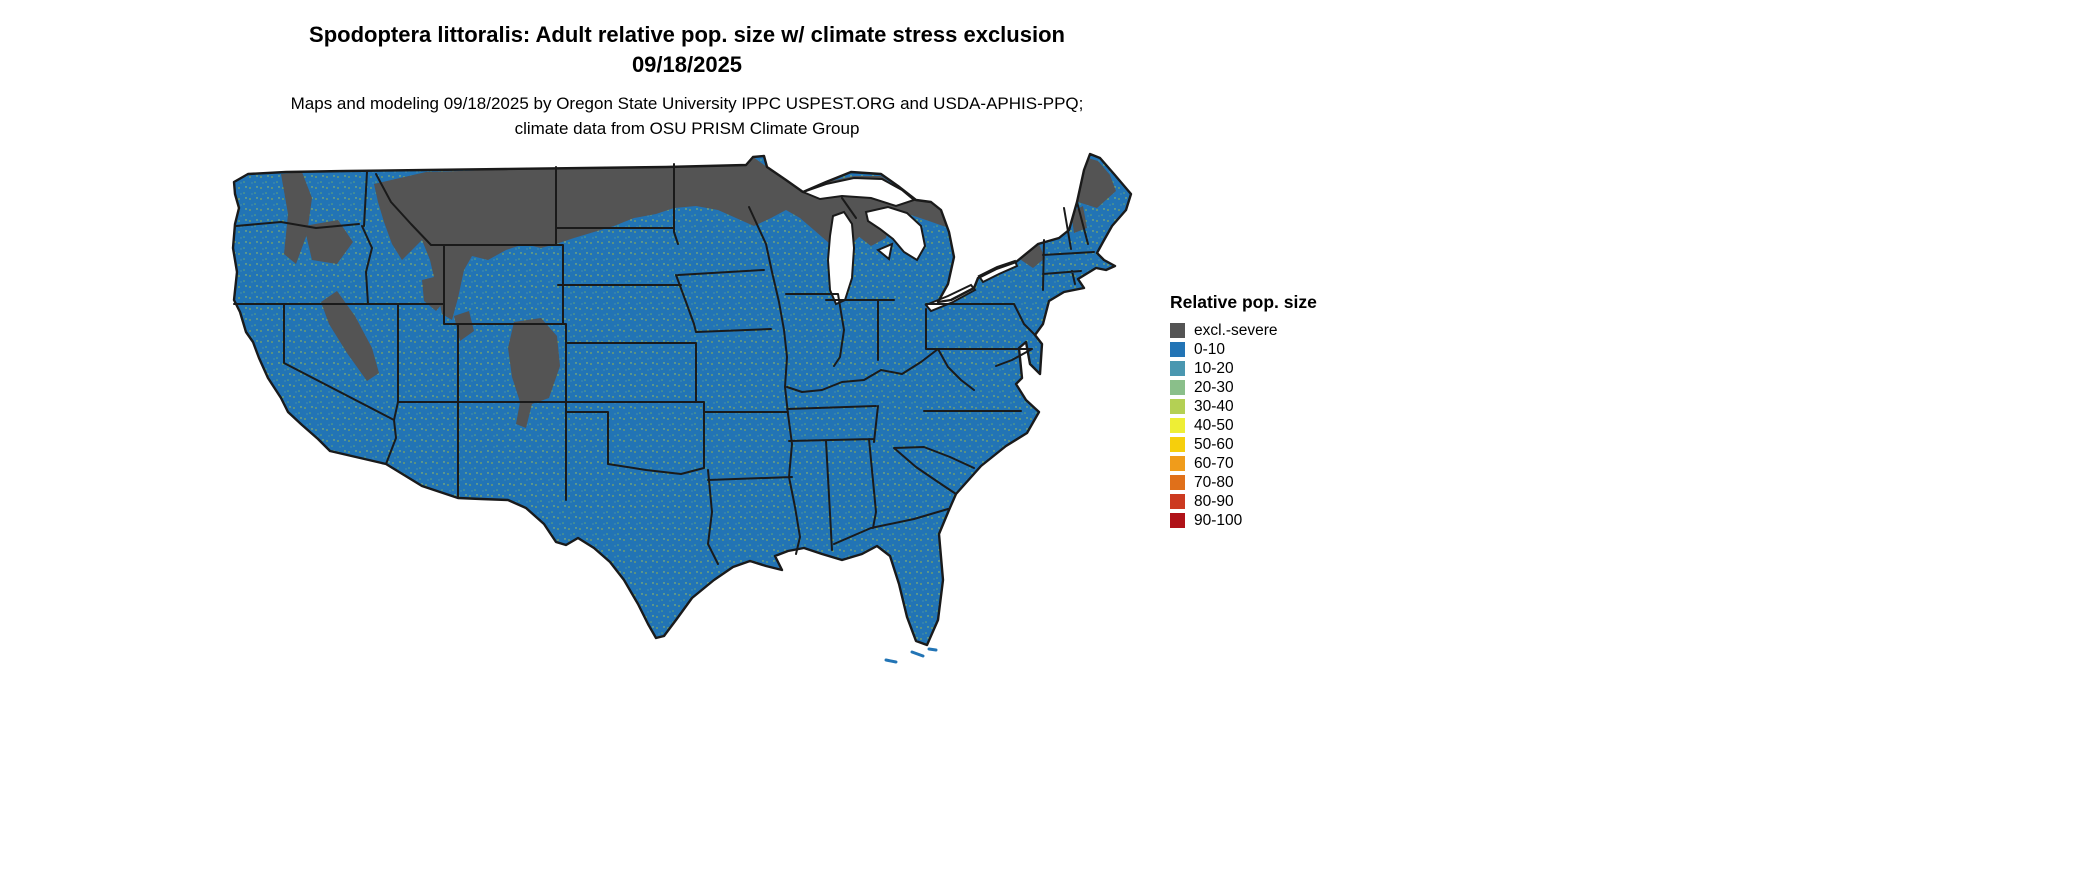  What do you see at coordinates (1280, 520) in the screenshot?
I see `legend-item: 90-100` at bounding box center [1280, 520].